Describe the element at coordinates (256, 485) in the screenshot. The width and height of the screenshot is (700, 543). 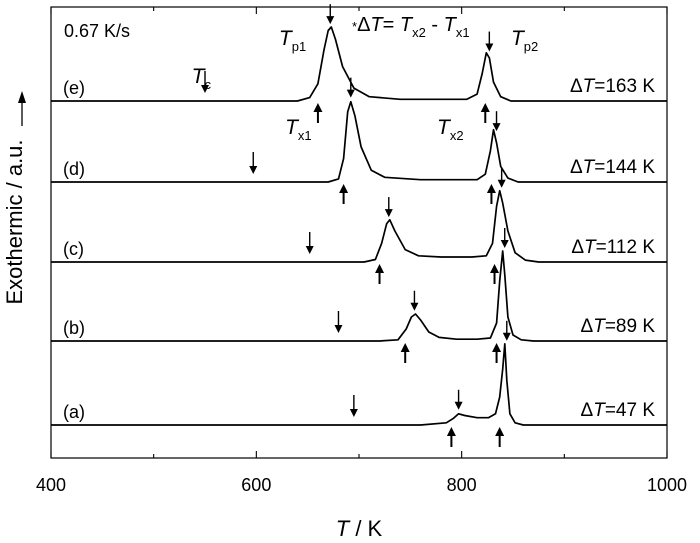
I see `x-tick-label: 600` at that location.